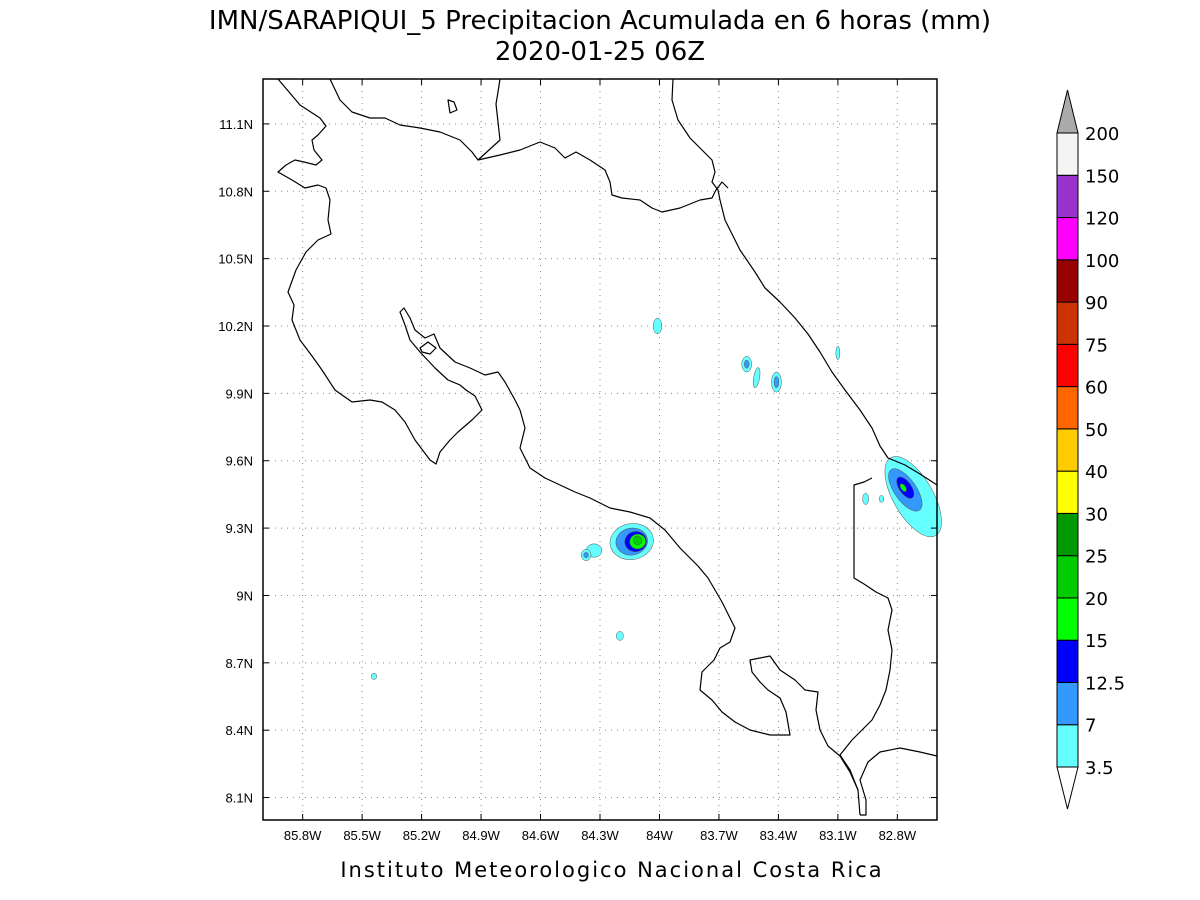 This screenshot has height=900, width=1200. What do you see at coordinates (1096, 514) in the screenshot?
I see `colorbar-label: 30` at bounding box center [1096, 514].